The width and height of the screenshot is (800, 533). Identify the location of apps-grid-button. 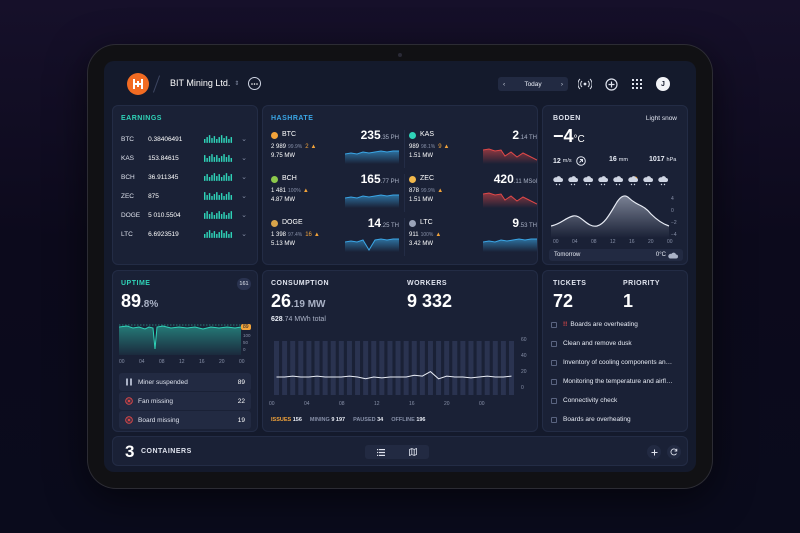
(637, 84).